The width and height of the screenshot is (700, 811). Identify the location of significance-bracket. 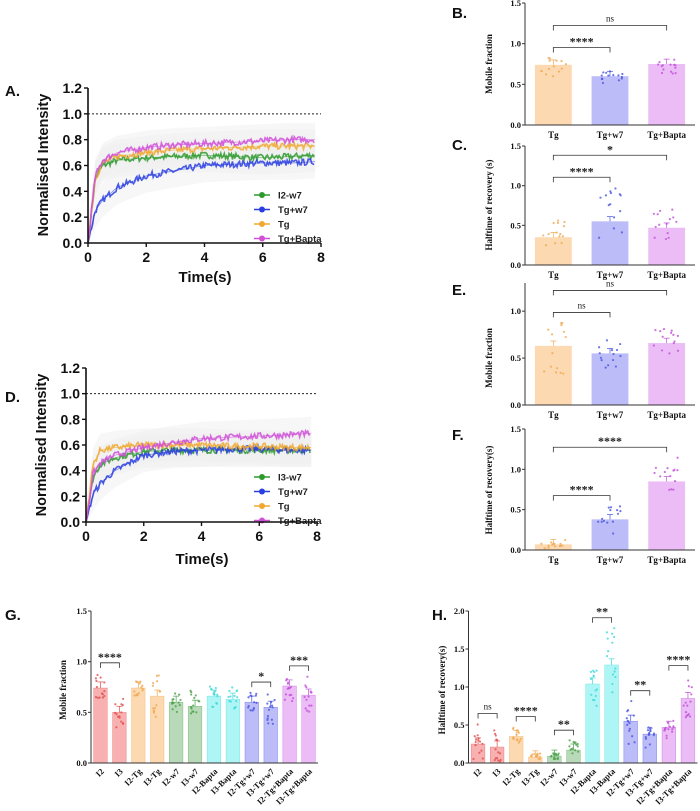
(610, 157).